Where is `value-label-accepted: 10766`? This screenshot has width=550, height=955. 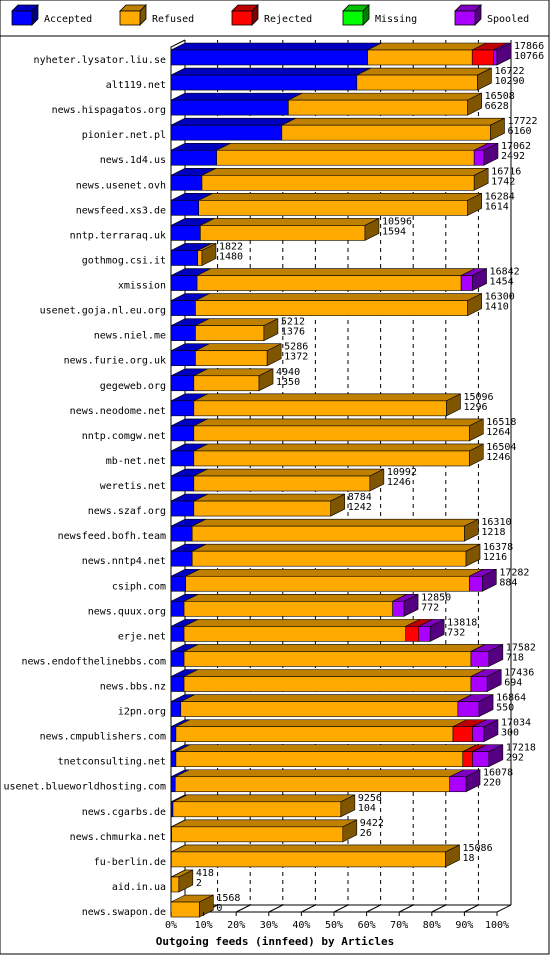
value-label-accepted: 10766 is located at coordinates (529, 56).